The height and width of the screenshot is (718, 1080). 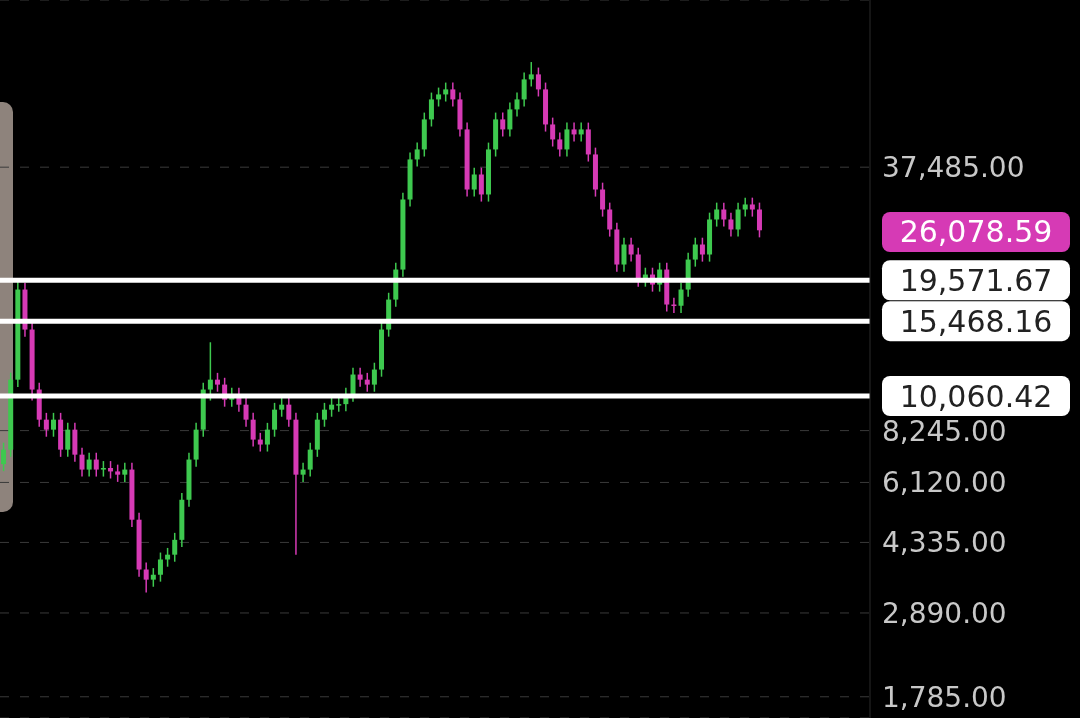 What do you see at coordinates (944, 543) in the screenshot?
I see `y-tick-label: 4,335.00` at bounding box center [944, 543].